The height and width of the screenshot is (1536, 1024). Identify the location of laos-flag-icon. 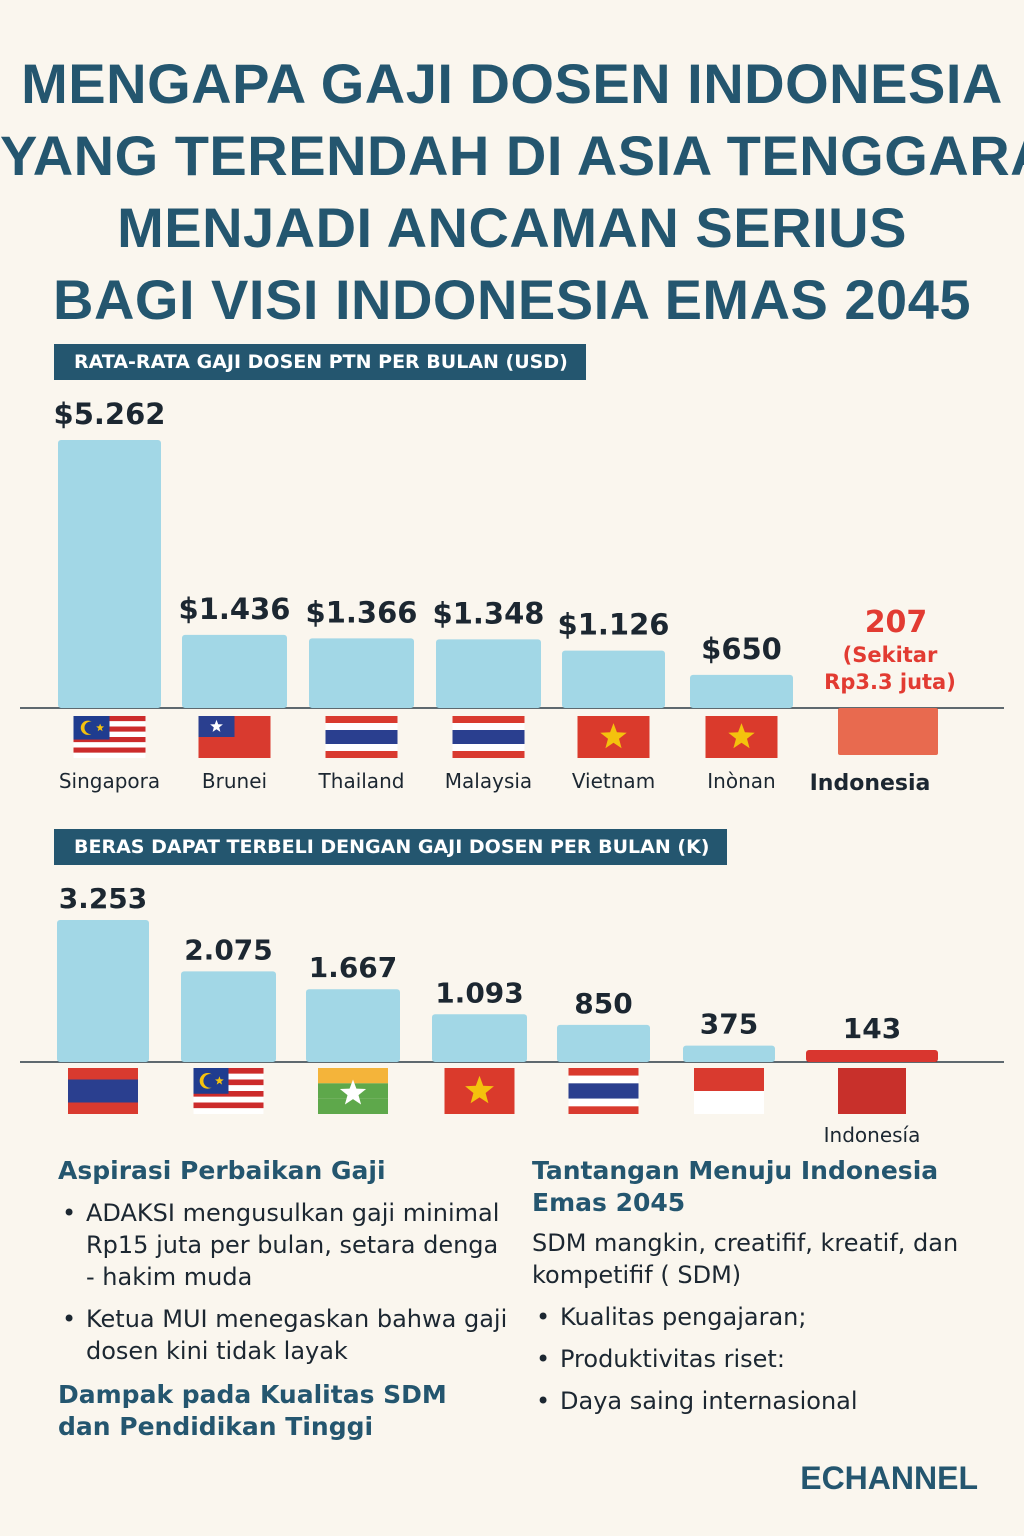
(103, 1091).